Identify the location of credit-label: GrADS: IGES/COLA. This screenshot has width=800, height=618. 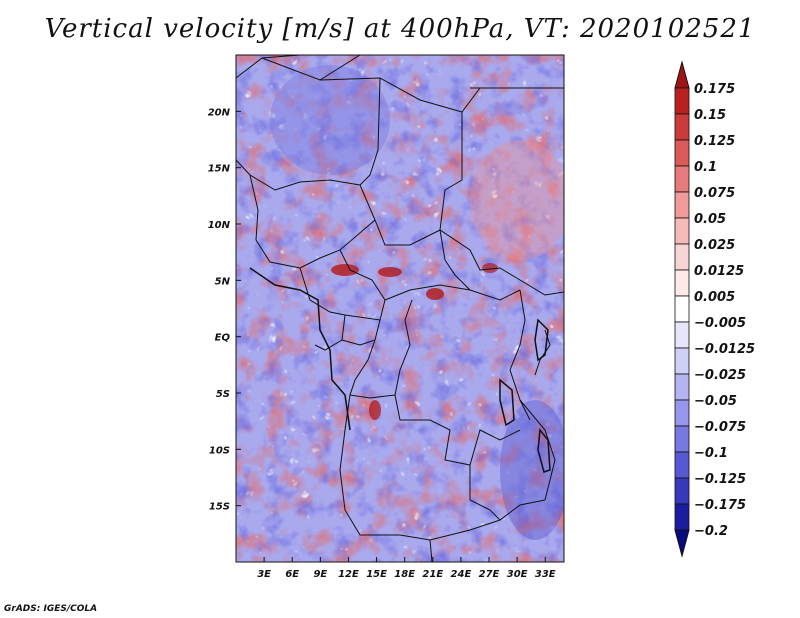
(51, 609).